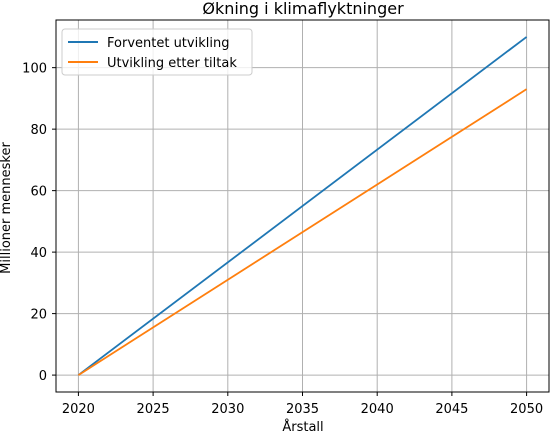 The image size is (551, 435). What do you see at coordinates (39, 223) in the screenshot?
I see `y-axis-ticks: 0 20 40 60 80 100` at bounding box center [39, 223].